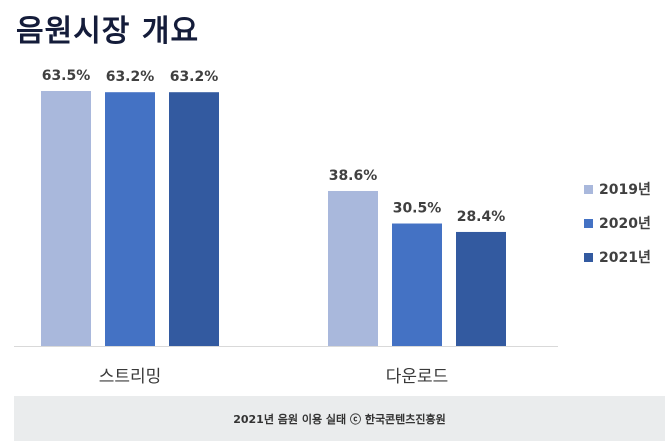  What do you see at coordinates (66, 218) in the screenshot?
I see `bar-스트리밍-2019년` at bounding box center [66, 218].